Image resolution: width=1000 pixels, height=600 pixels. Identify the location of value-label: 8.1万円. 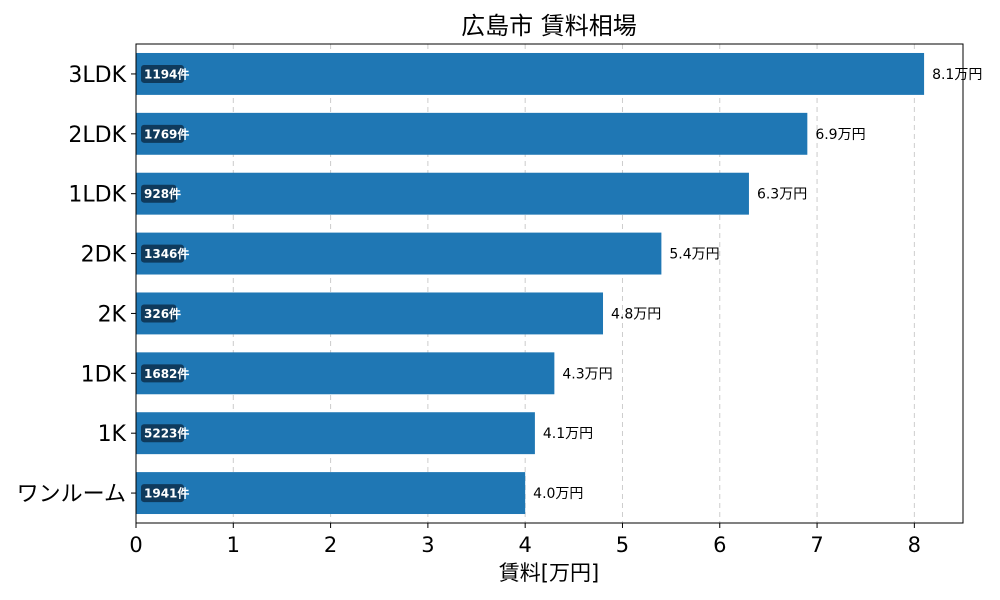
(957, 75).